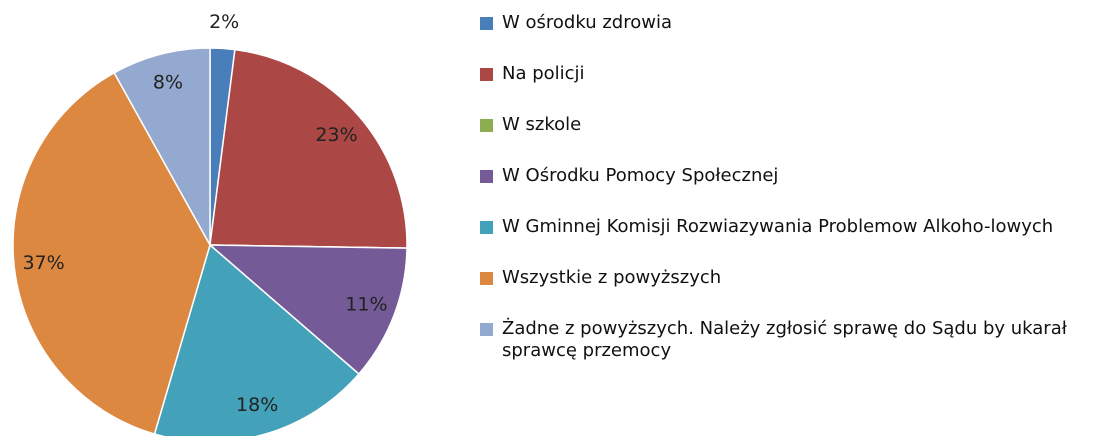 Image resolution: width=1114 pixels, height=436 pixels. I want to click on data-label: 23%, so click(336, 135).